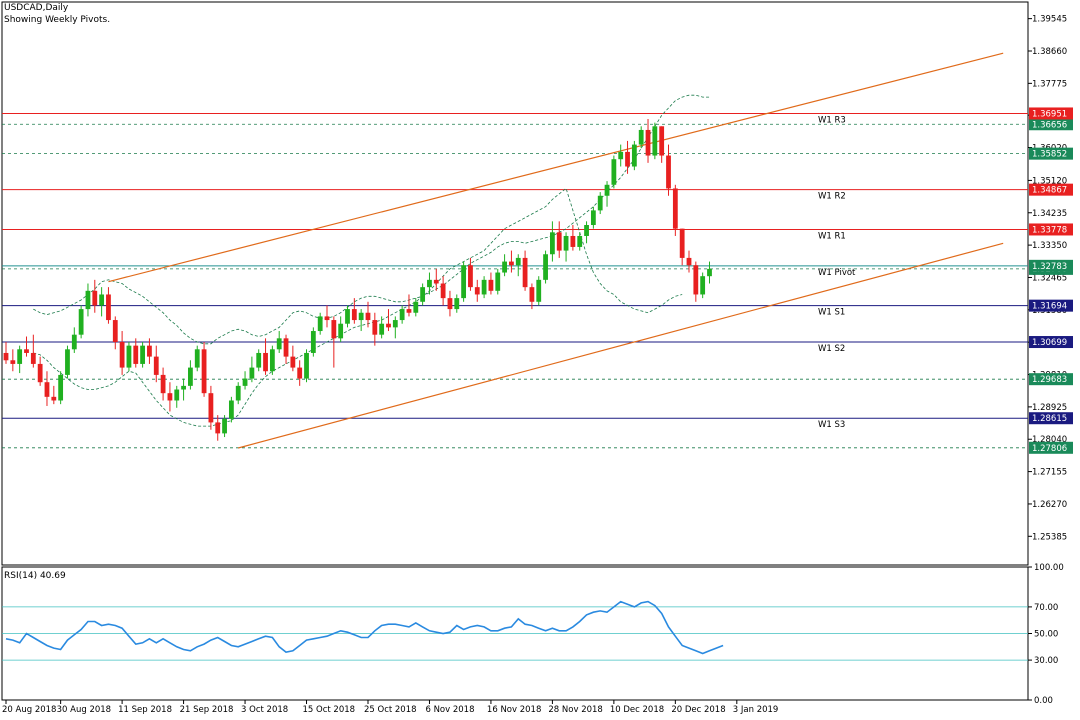 This screenshot has width=1080, height=720. What do you see at coordinates (1049, 537) in the screenshot?
I see `price-axis-label: 1.25385` at bounding box center [1049, 537].